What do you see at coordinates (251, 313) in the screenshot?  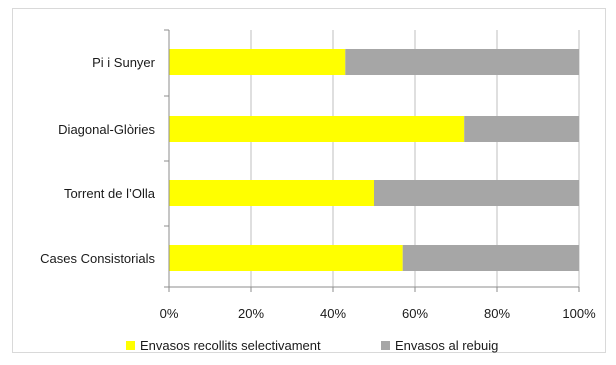 I see `x-tick-label: 20%` at bounding box center [251, 313].